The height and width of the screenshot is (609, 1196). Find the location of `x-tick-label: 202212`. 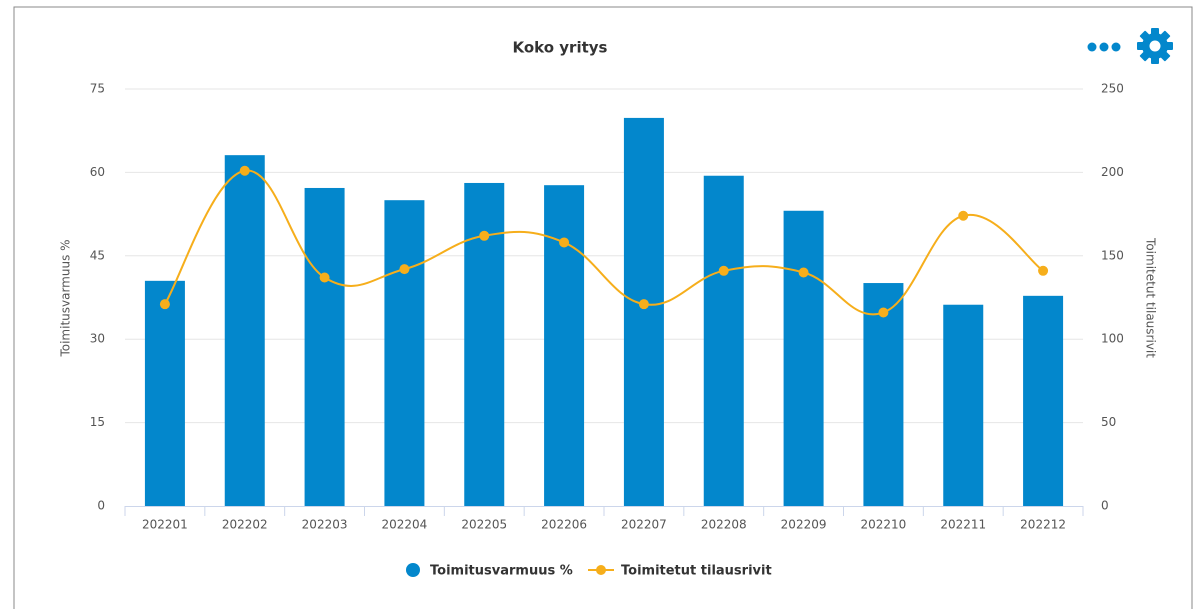

x-tick-label: 202212 is located at coordinates (1043, 525).